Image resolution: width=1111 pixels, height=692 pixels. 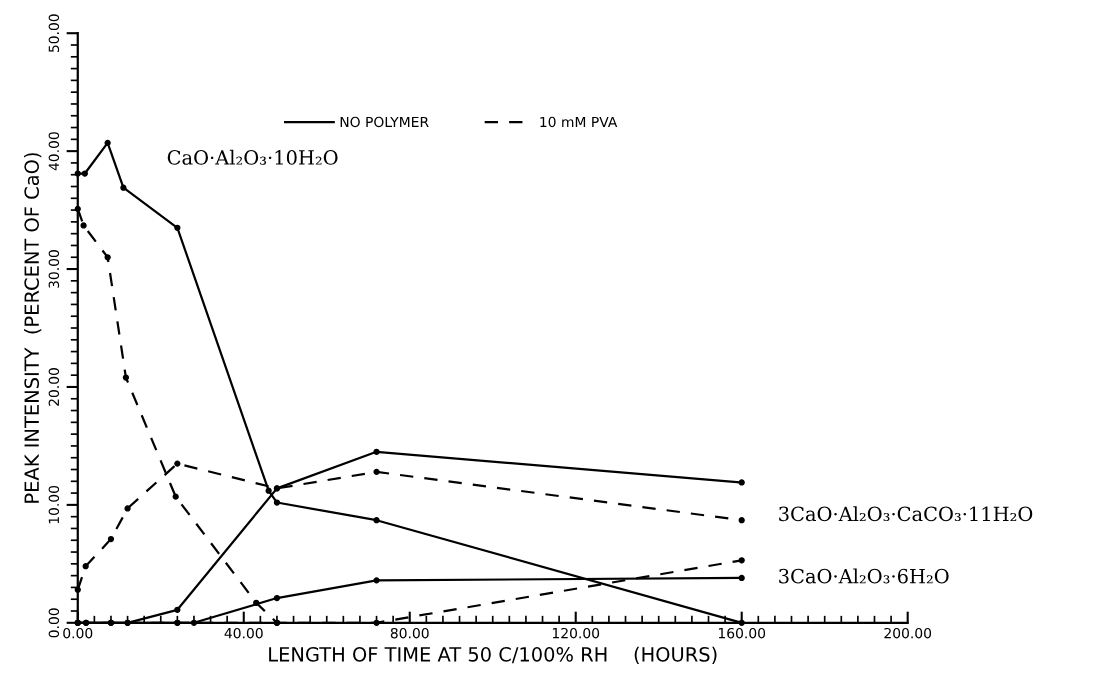 What do you see at coordinates (54, 387) in the screenshot?
I see `y-tick-label: 20.00` at bounding box center [54, 387].